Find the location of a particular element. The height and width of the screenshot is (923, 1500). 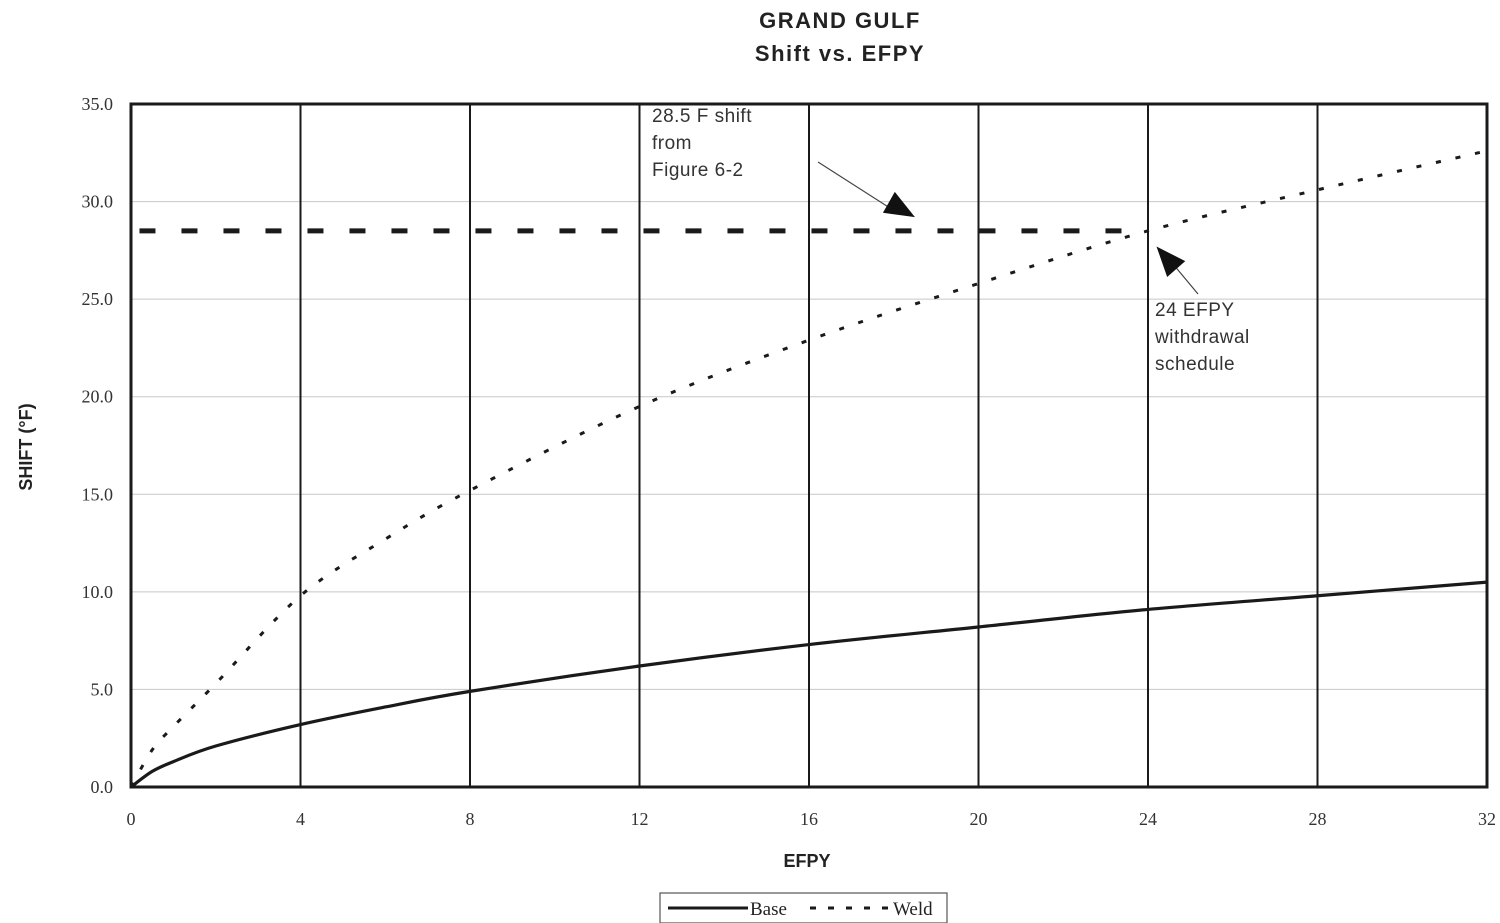

y-tick-label: 10.0 is located at coordinates (98, 592).